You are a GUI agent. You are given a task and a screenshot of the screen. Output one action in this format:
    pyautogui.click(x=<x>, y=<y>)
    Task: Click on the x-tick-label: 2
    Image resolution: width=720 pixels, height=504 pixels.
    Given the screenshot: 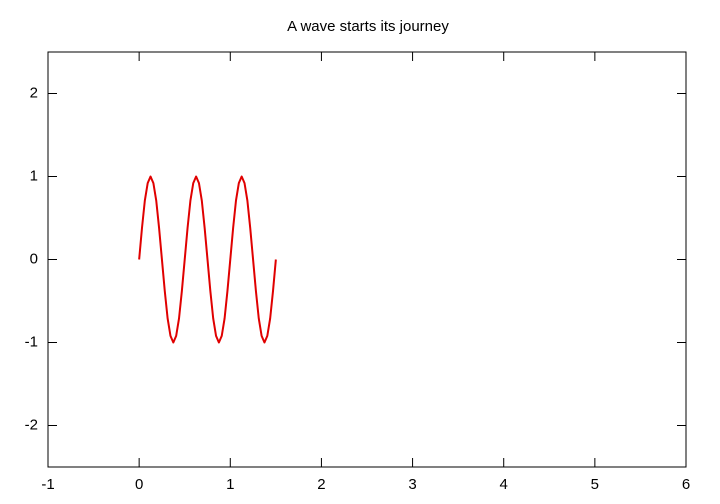 What is the action you would take?
    pyautogui.click(x=321, y=484)
    